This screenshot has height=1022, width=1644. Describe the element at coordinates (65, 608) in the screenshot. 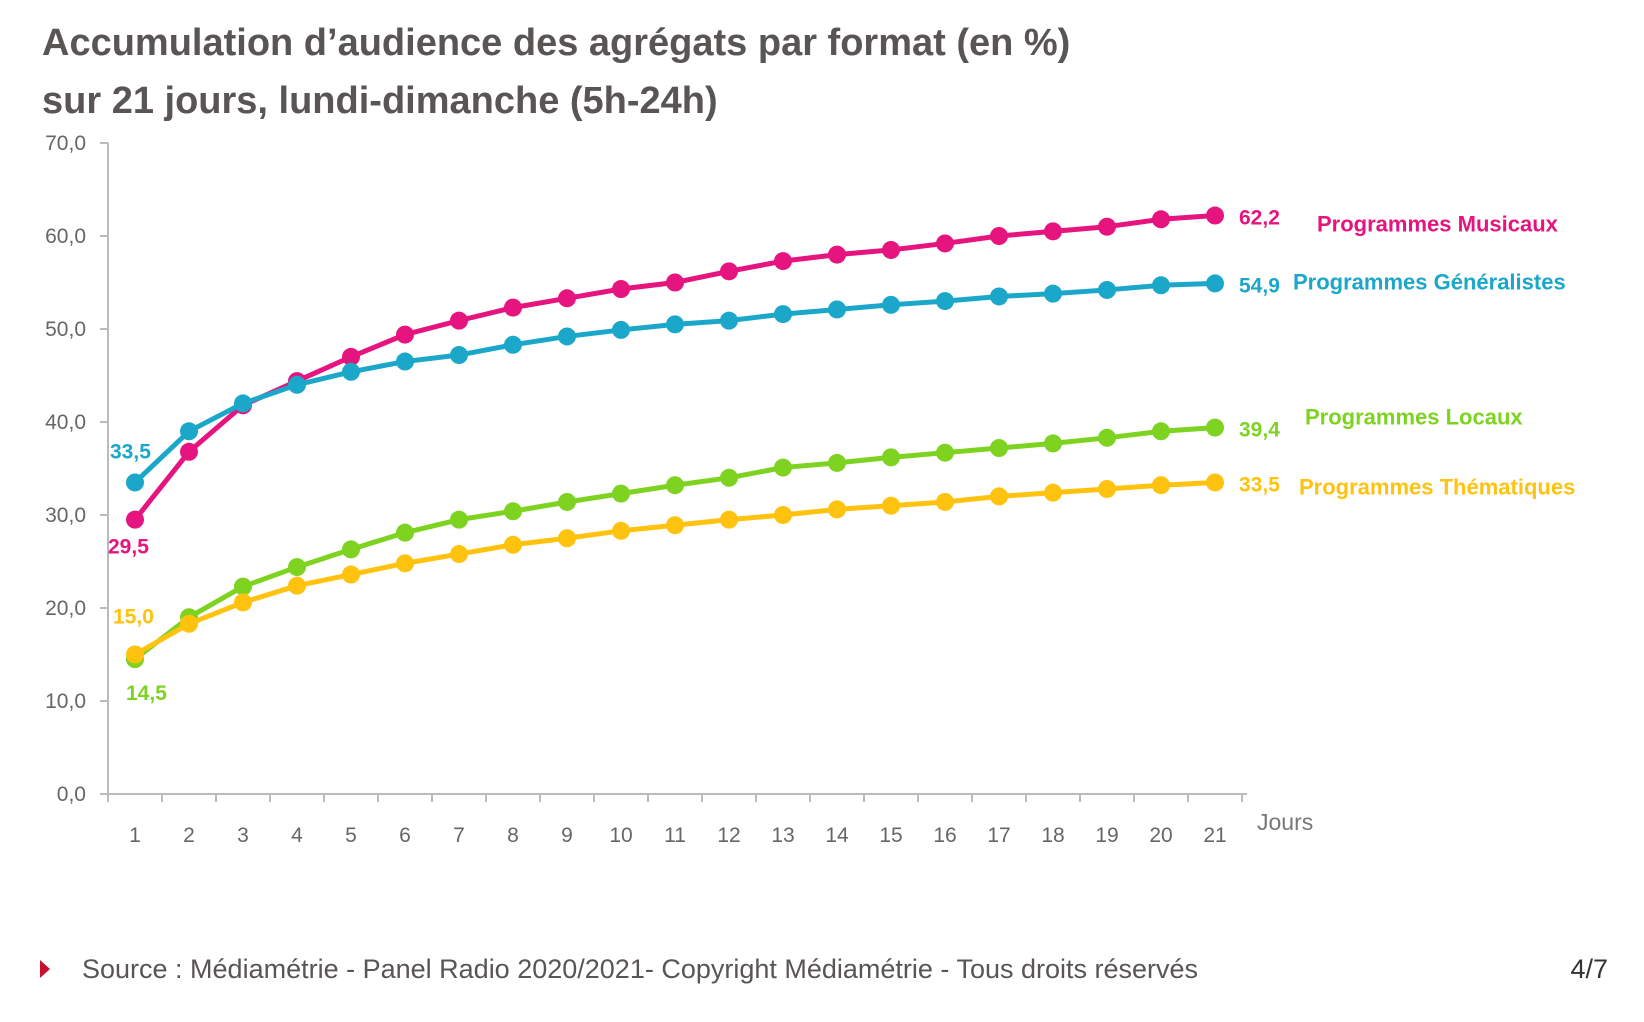

I see `y-tick-label: 20,0` at that location.